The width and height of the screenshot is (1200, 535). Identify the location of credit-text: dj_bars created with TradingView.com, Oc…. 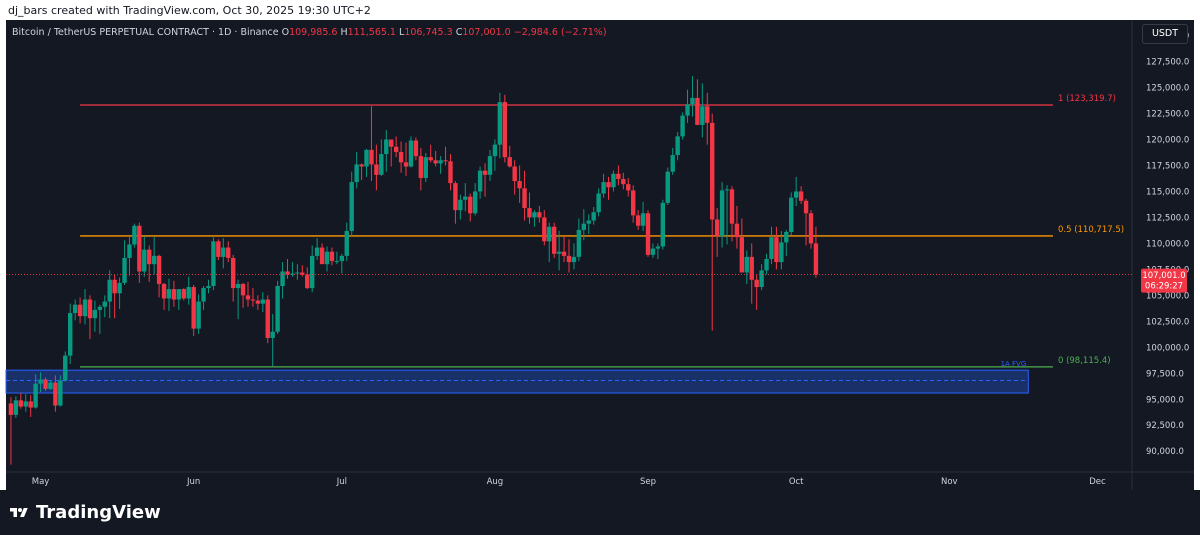
(189, 10).